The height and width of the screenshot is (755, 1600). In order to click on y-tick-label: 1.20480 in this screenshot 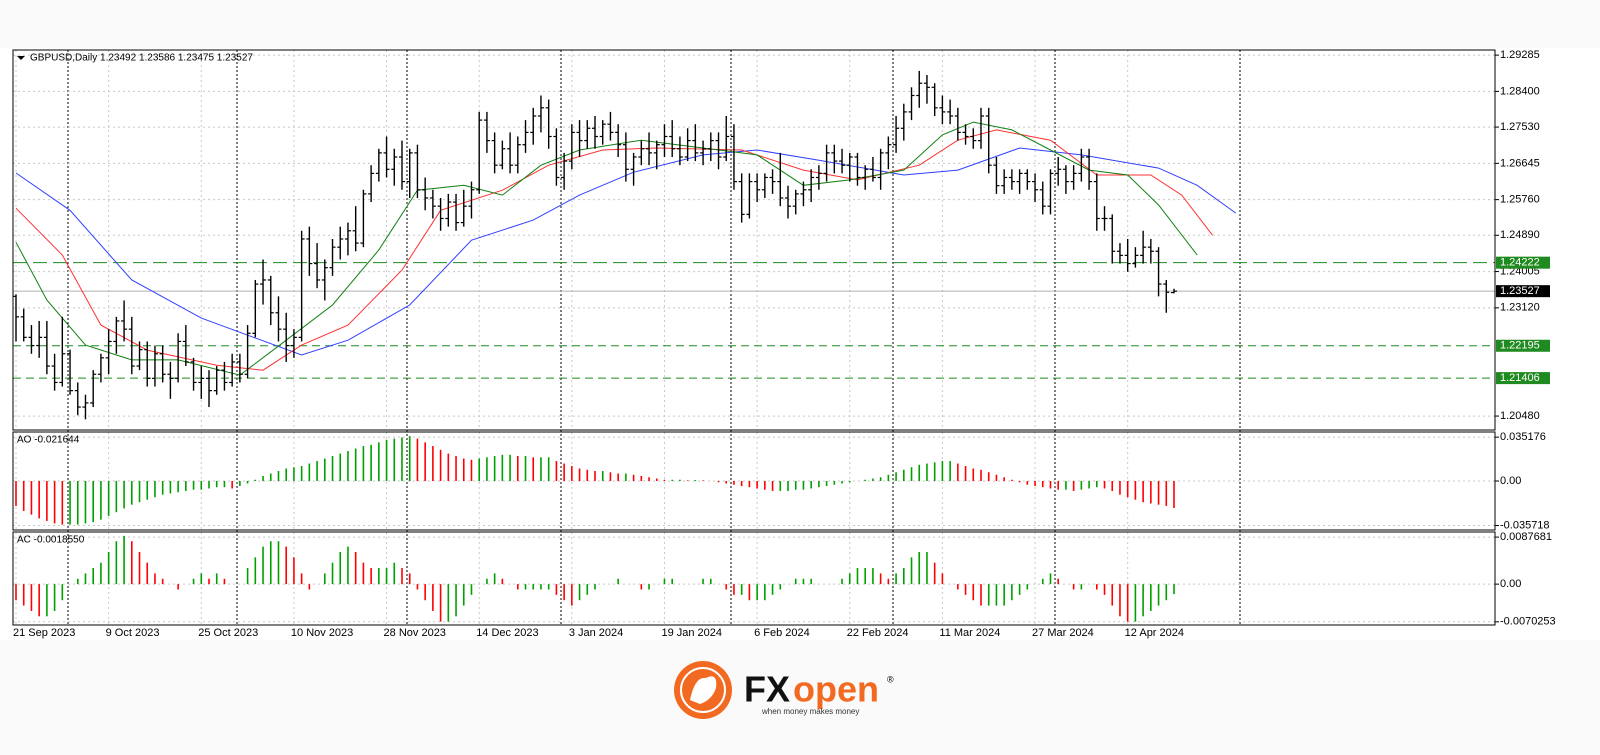, I will do `click(1520, 416)`.